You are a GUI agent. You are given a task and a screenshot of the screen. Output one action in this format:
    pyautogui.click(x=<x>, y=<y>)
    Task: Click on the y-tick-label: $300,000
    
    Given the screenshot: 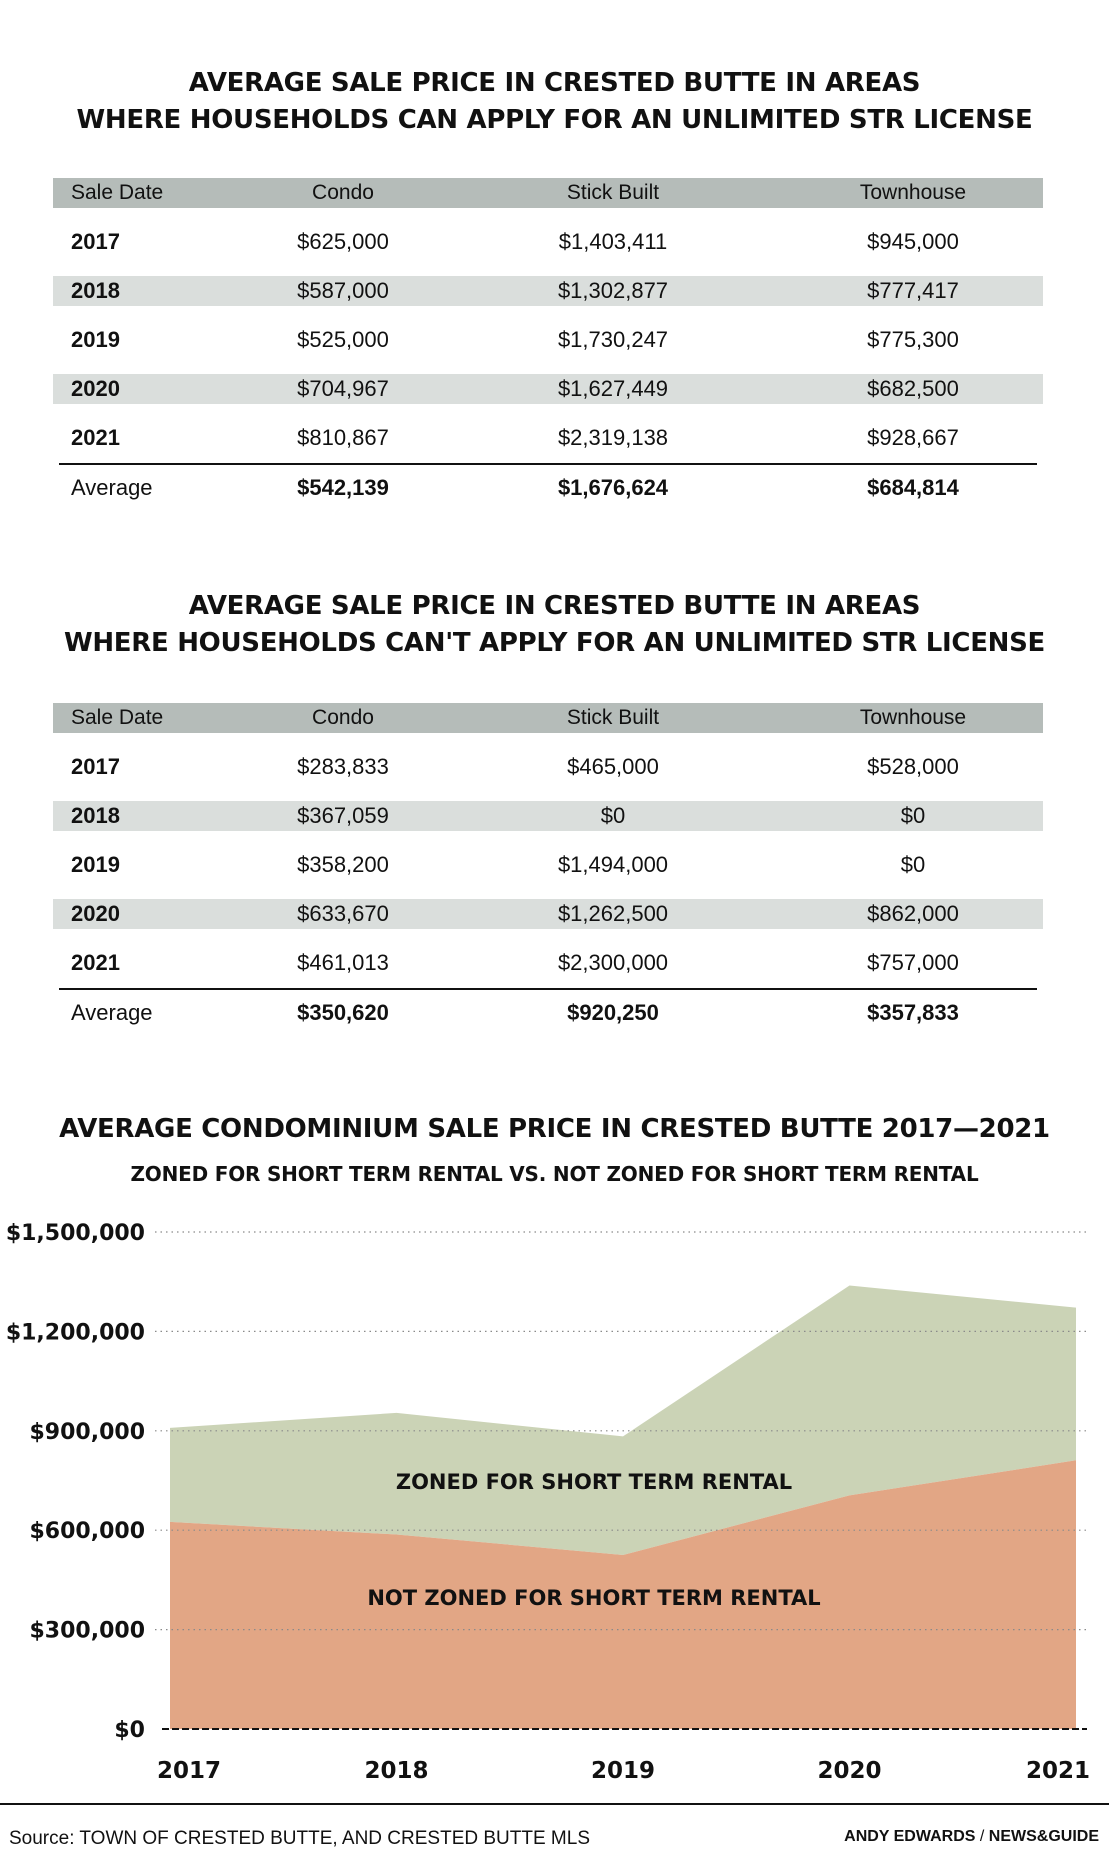 What is the action you would take?
    pyautogui.click(x=87, y=1631)
    